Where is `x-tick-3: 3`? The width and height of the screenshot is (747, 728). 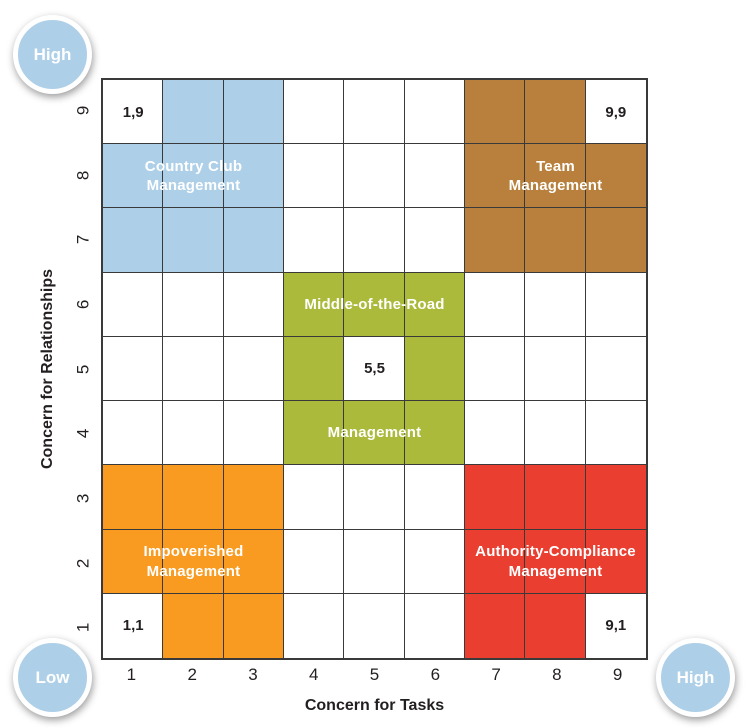 x-tick-3: 3 is located at coordinates (253, 674).